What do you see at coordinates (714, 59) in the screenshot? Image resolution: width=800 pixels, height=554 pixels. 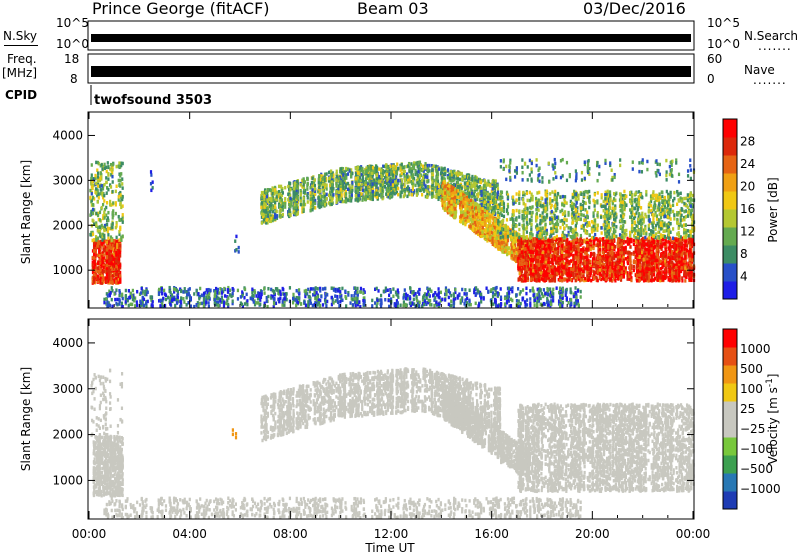 I see `nave-tick-top: 60` at bounding box center [714, 59].